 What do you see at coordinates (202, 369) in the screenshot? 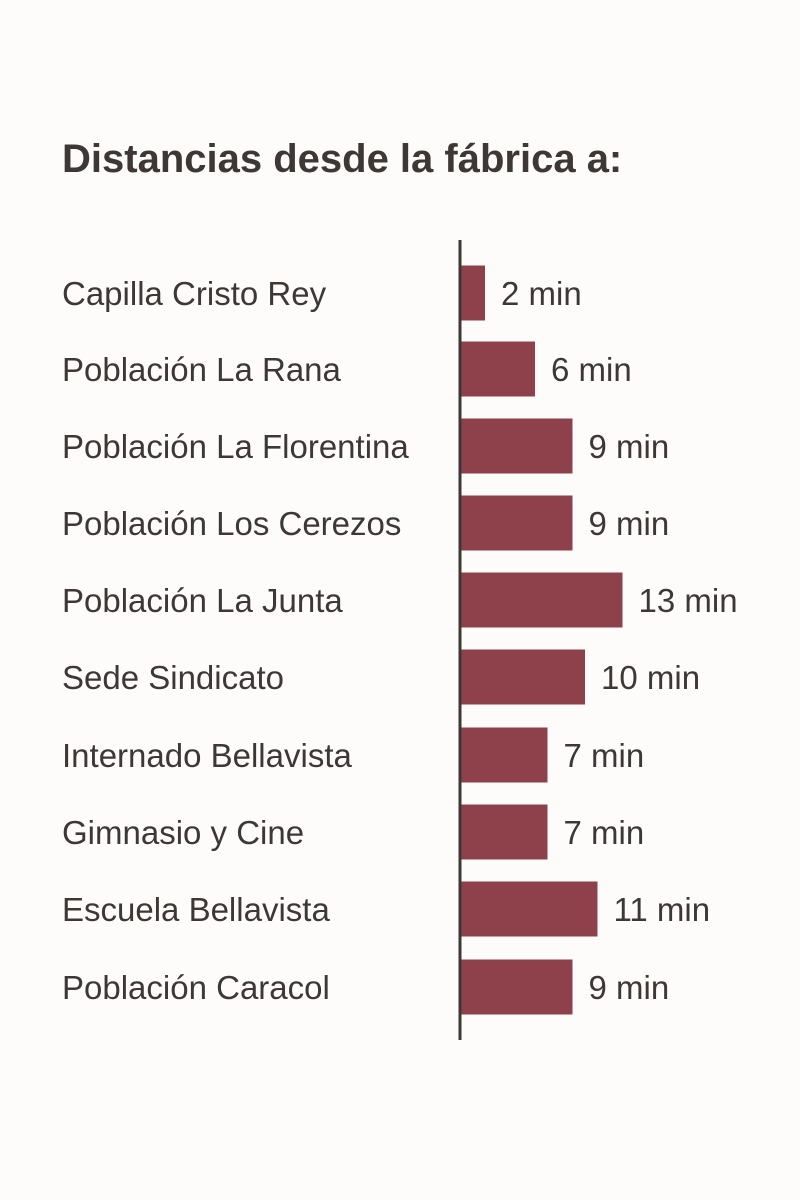
I see `category-label: Población La Rana` at bounding box center [202, 369].